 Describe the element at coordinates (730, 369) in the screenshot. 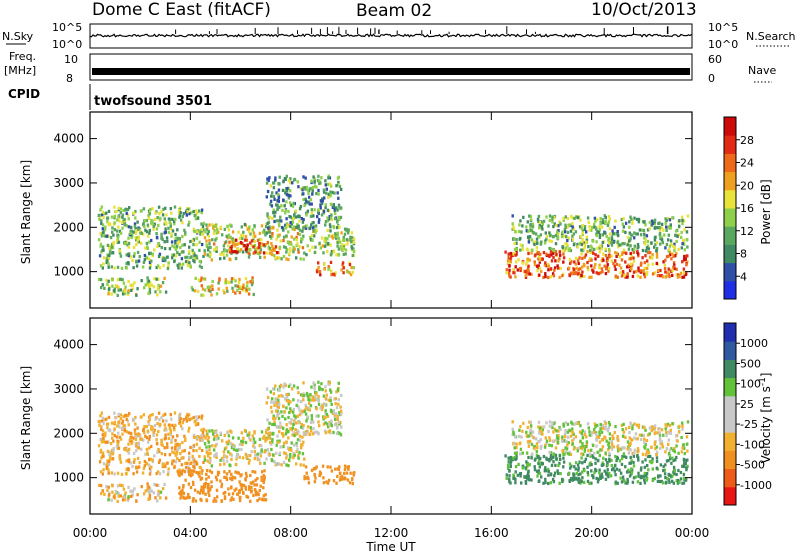

I see `colorbar-segment` at that location.